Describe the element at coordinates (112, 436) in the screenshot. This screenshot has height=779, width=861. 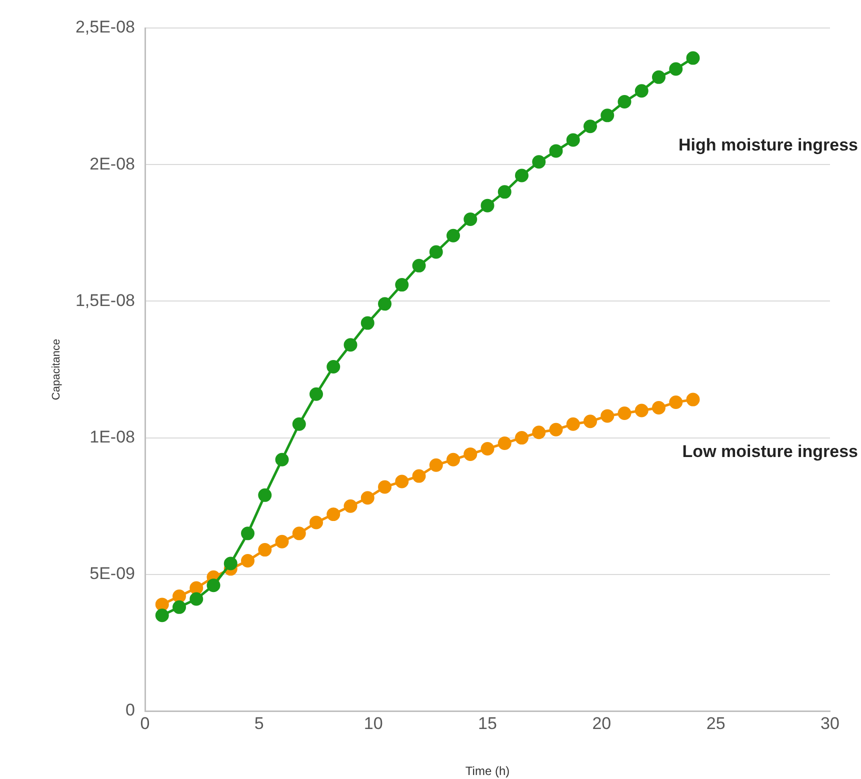
I see `y-tick-label: 1E-08` at that location.